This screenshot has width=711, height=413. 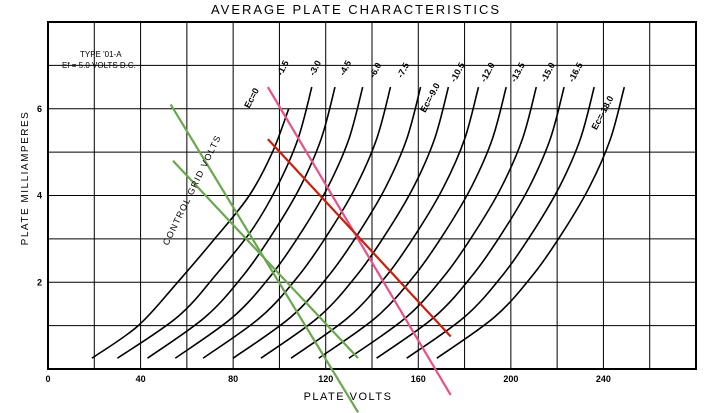 I want to click on x-tick-label: 200, so click(x=510, y=379).